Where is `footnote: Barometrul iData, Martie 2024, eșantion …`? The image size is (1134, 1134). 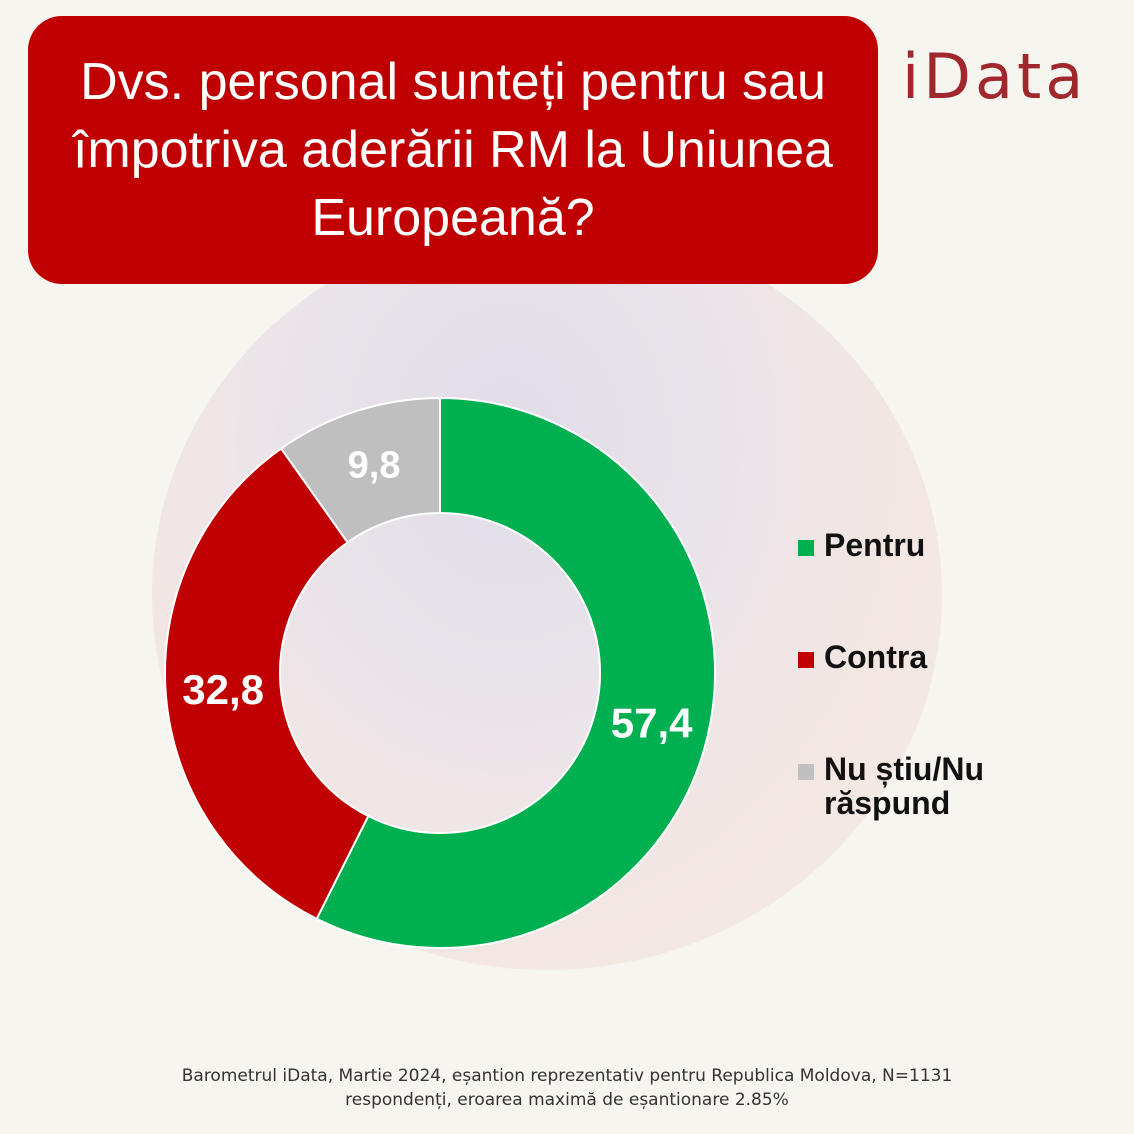
footnote: Barometrul iData, Martie 2024, eșantion … is located at coordinates (567, 1088).